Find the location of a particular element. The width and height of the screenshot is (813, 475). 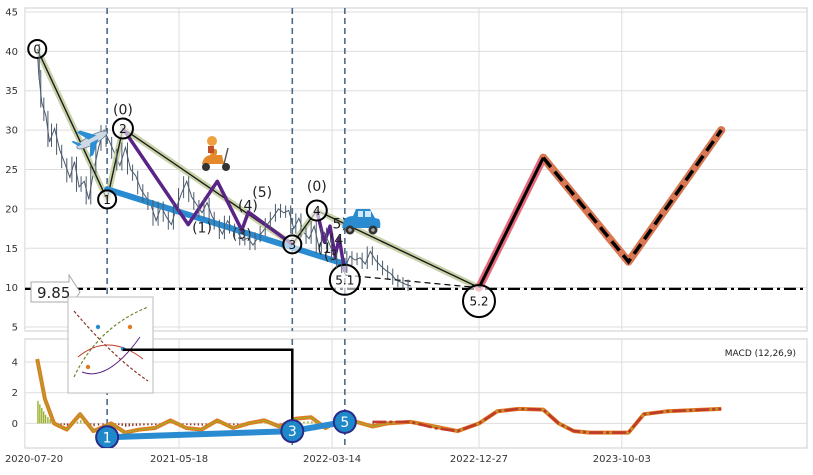

macd-point-label: 5 is located at coordinates (344, 423).